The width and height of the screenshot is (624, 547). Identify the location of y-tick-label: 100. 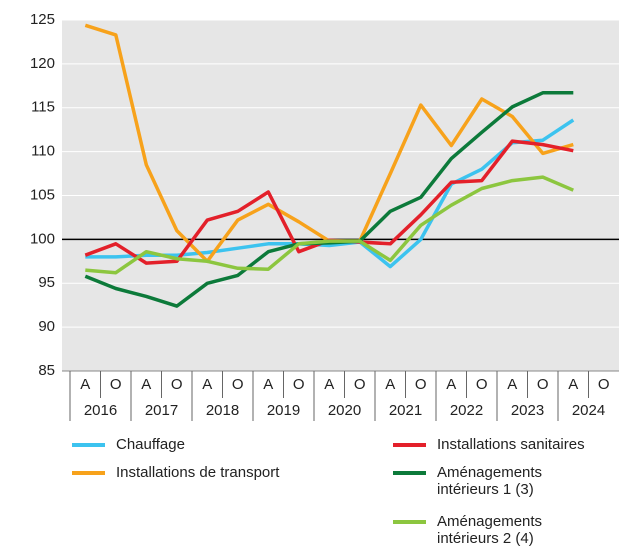
(42, 238).